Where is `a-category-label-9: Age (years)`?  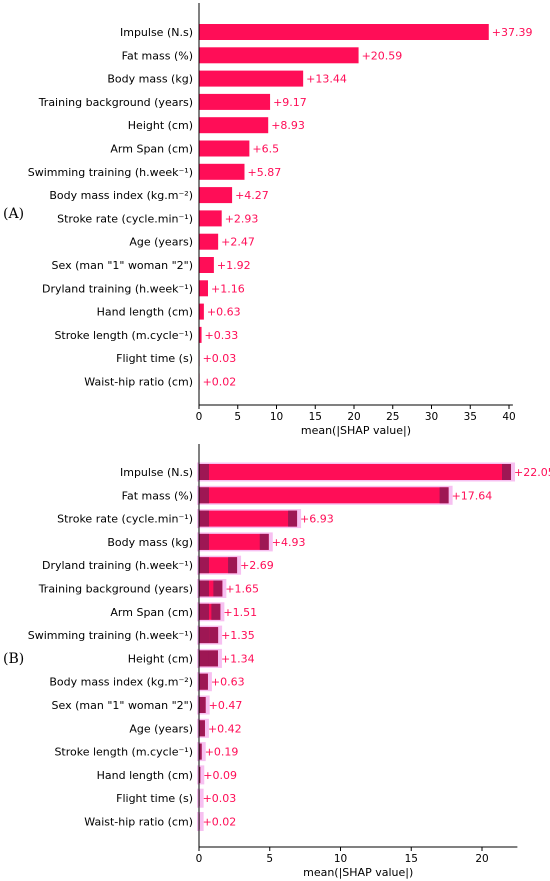
a-category-label-9: Age (years) is located at coordinates (161, 242).